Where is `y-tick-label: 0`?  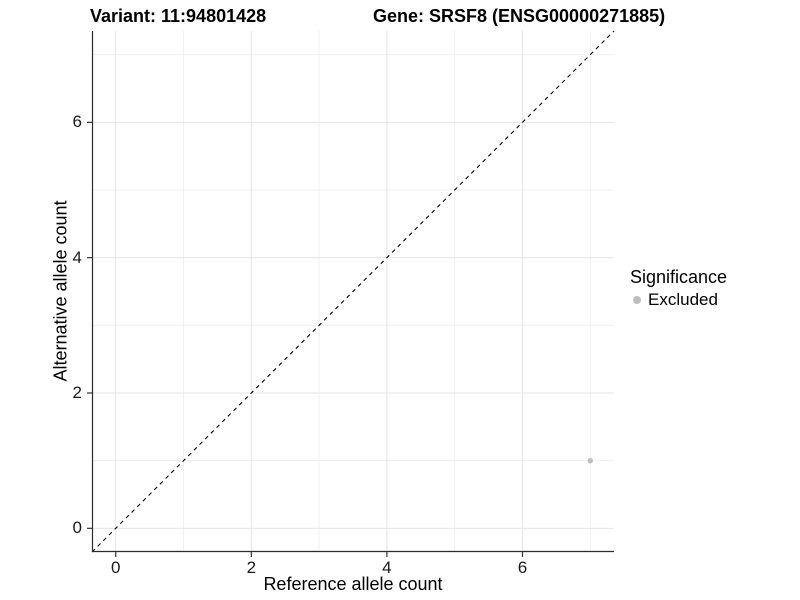 y-tick-label: 0 is located at coordinates (77, 528).